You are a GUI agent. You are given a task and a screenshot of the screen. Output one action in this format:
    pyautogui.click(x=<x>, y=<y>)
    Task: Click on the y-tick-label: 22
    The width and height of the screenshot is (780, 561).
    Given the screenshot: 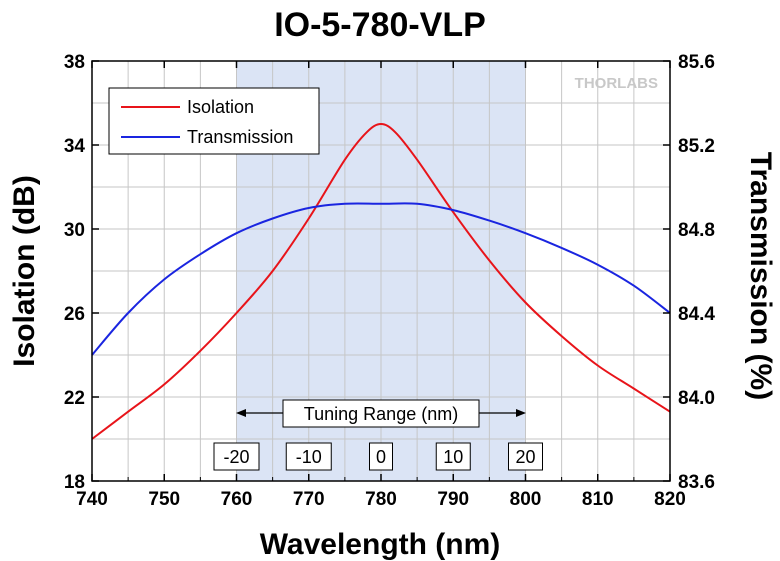 What is the action you would take?
    pyautogui.click(x=74, y=398)
    